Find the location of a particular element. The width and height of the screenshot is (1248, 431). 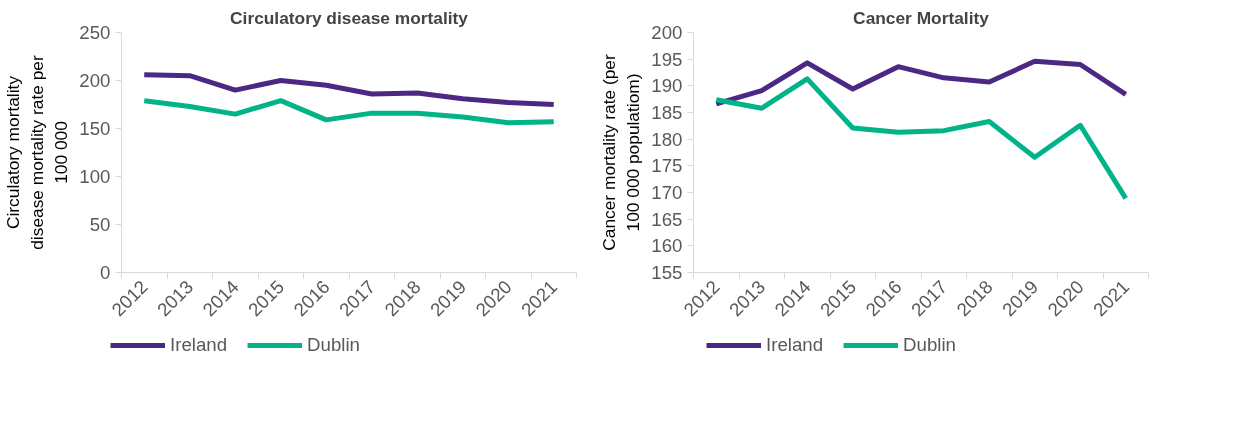

y-tick-label: 185 is located at coordinates (667, 112).